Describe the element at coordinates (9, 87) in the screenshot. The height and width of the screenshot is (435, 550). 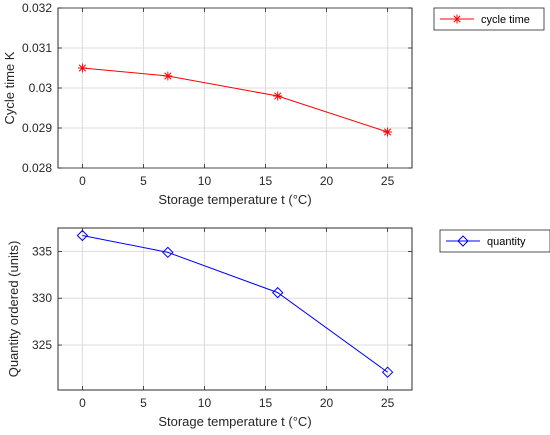
I see `y-axis-label: Cycle time K` at that location.